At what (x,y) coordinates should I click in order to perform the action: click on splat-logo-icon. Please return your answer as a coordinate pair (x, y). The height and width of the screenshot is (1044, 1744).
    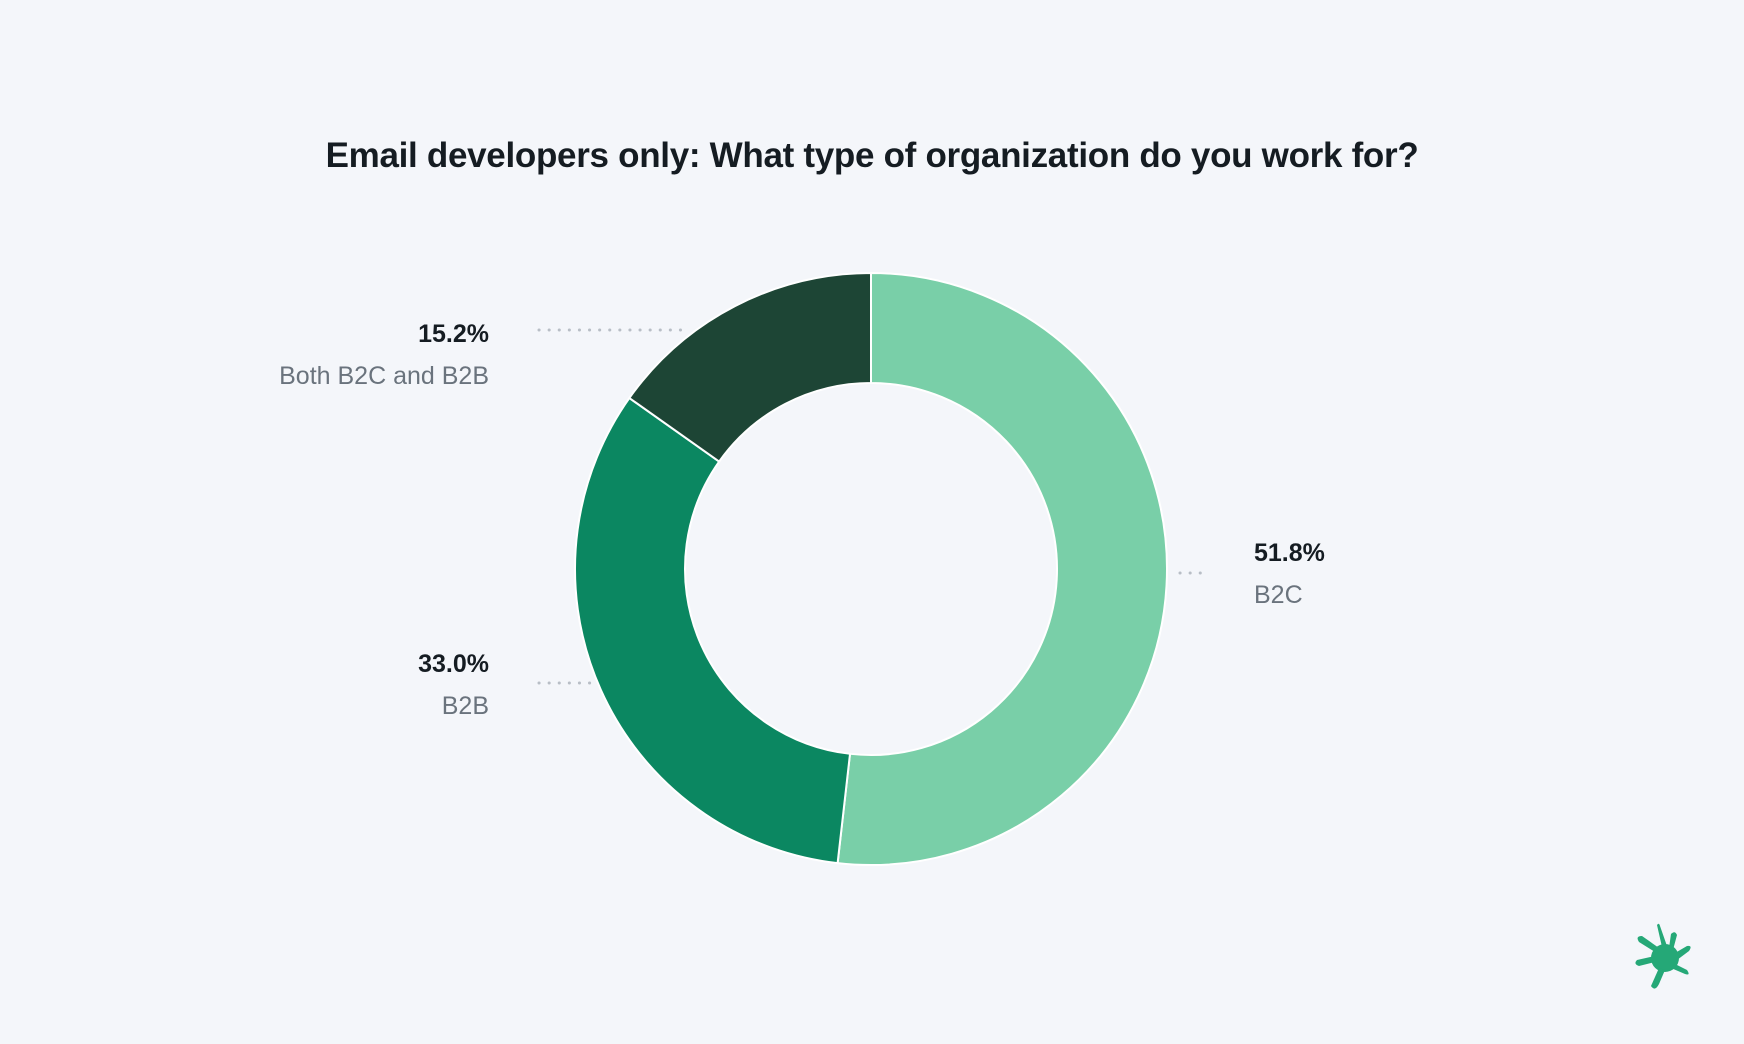
    Looking at the image, I should click on (1663, 956).